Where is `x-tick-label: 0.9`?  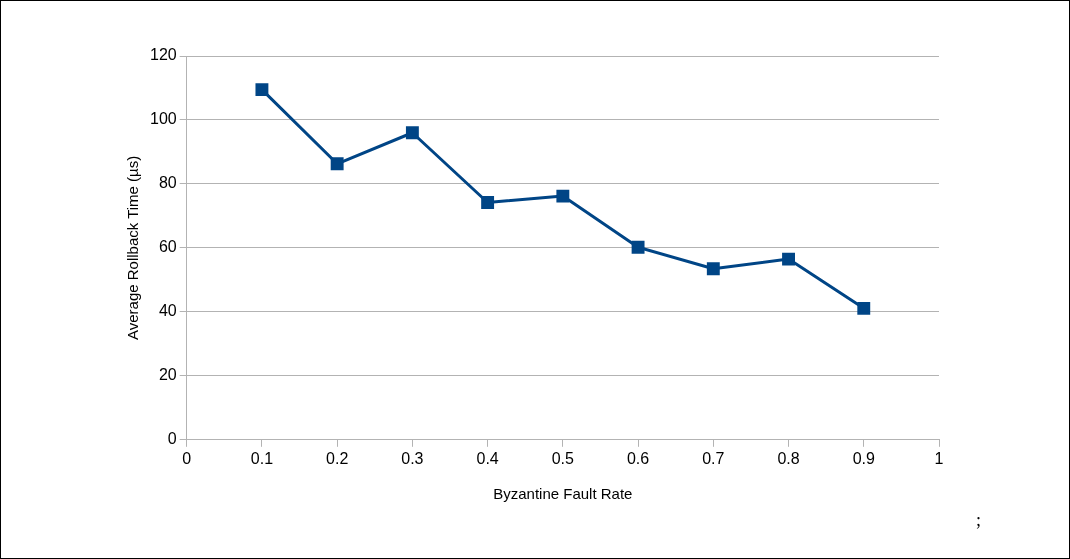 x-tick-label: 0.9 is located at coordinates (863, 458).